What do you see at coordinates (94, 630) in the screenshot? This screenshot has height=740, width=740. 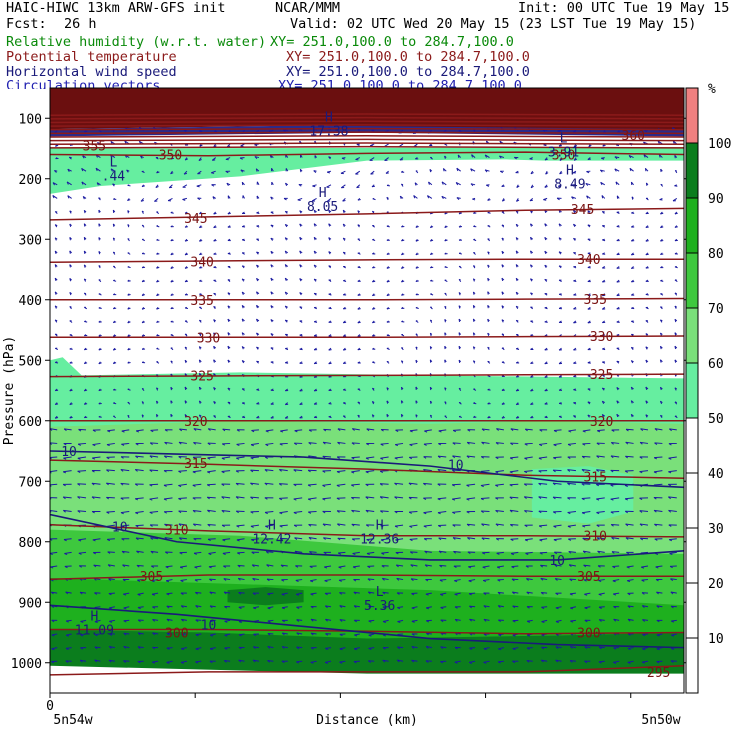 I see `extremum-value: 11.09` at bounding box center [94, 630].